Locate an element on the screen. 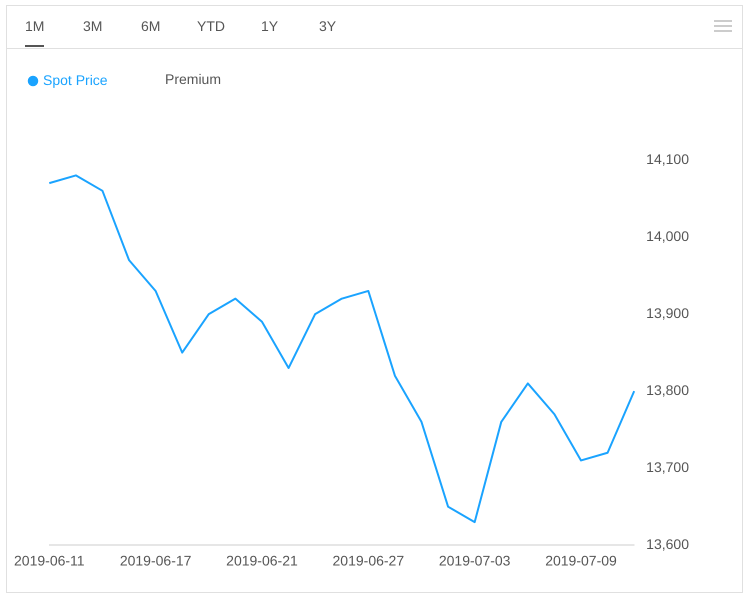 This screenshot has height=598, width=749. y-tick-label: 14,000 is located at coordinates (668, 236).